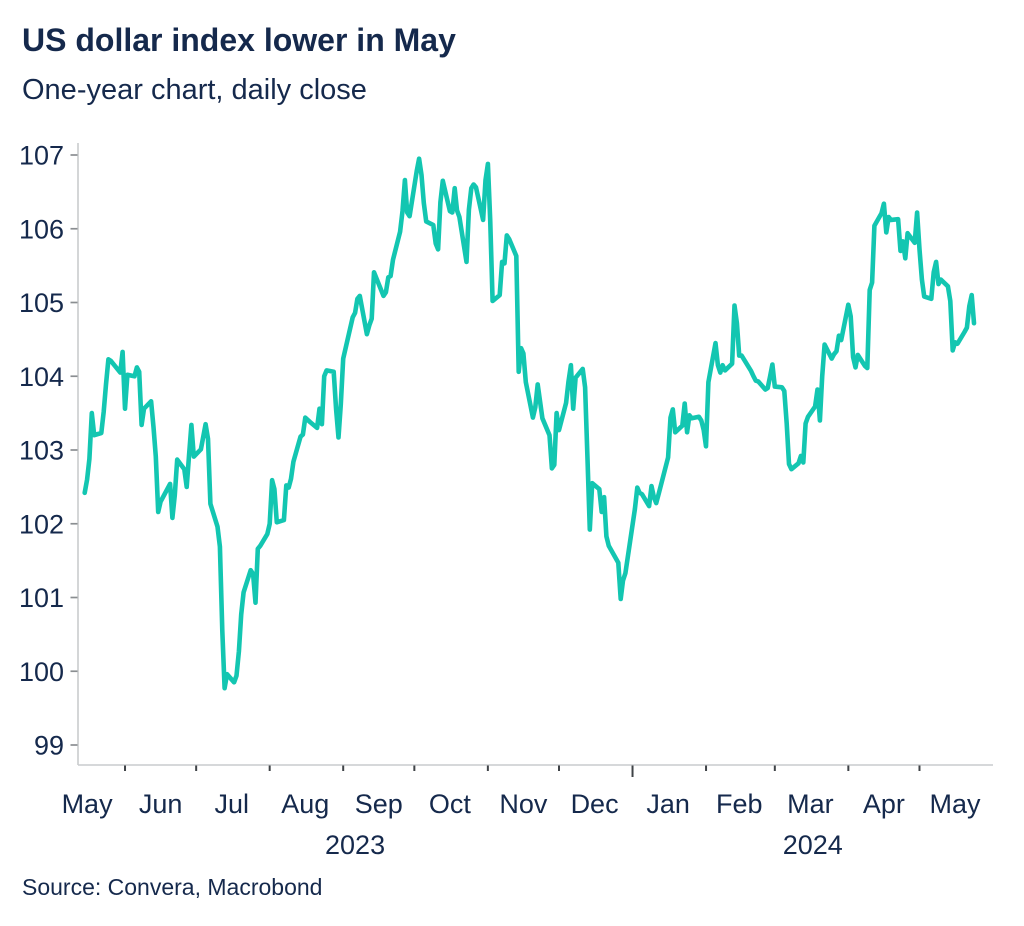 The image size is (1024, 926). I want to click on y-tick-label: 107, so click(41, 156).